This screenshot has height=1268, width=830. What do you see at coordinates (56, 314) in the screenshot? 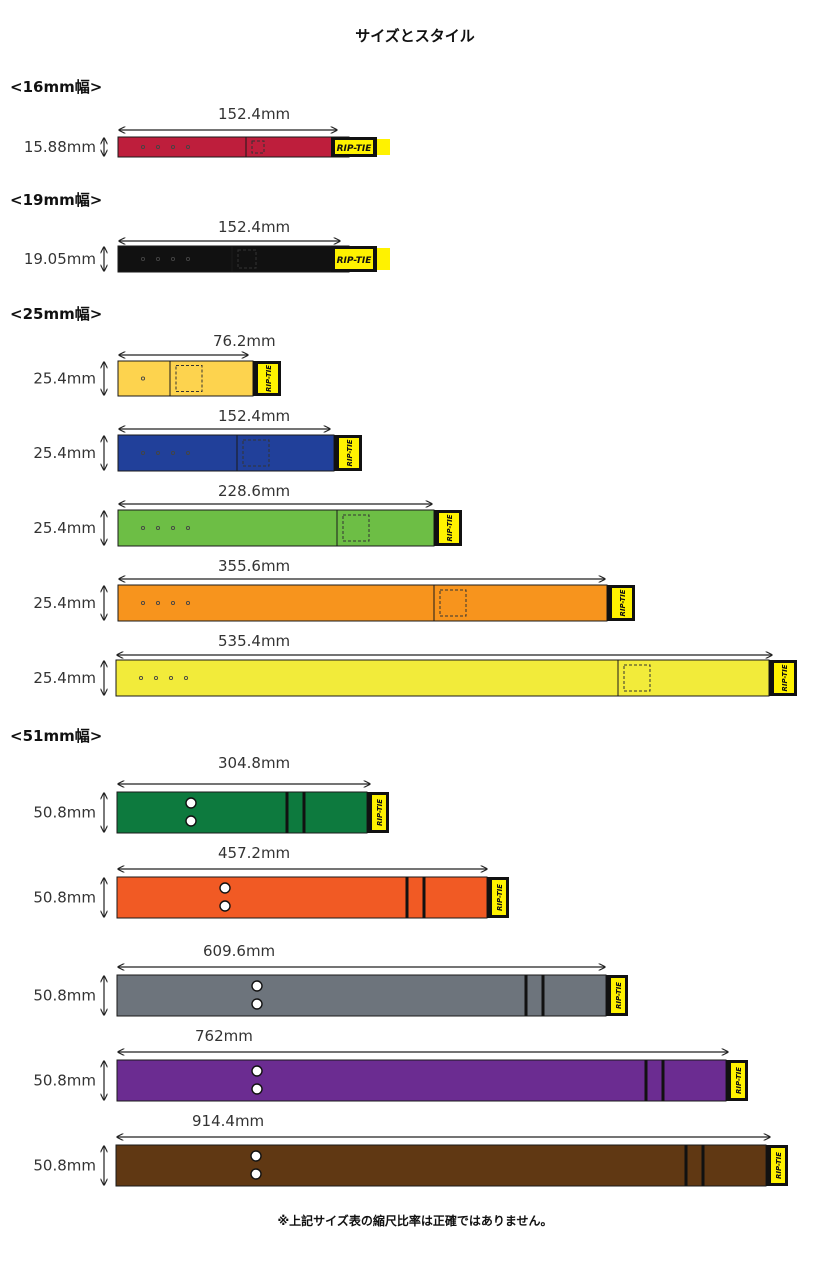
I see `section-heading-25mm: <25mm幅>` at bounding box center [56, 314].